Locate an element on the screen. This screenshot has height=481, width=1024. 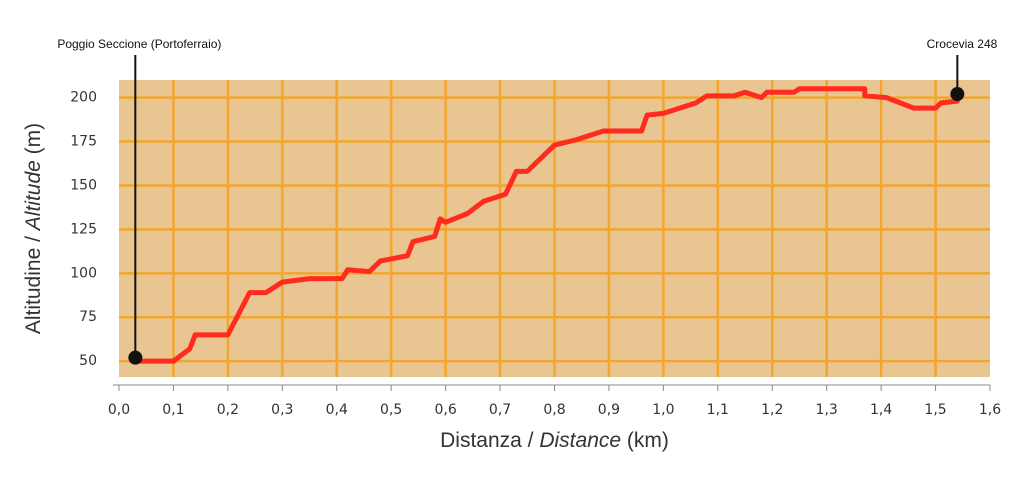
y-tick-label: 100 is located at coordinates (83, 273).